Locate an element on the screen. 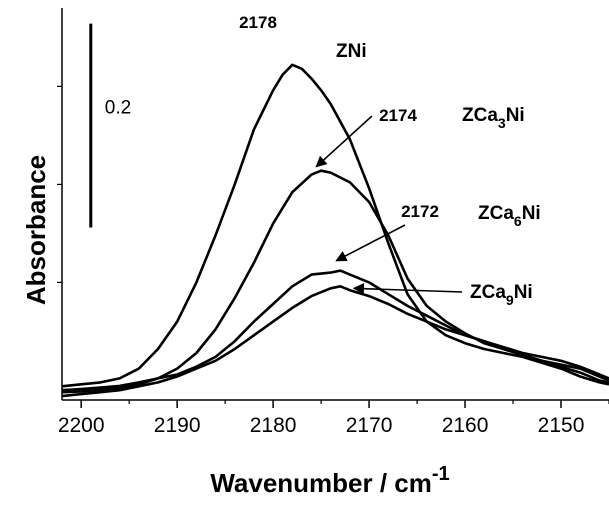 Image resolution: width=609 pixels, height=512 pixels. arrow-zca3ni is located at coordinates (344, 141).